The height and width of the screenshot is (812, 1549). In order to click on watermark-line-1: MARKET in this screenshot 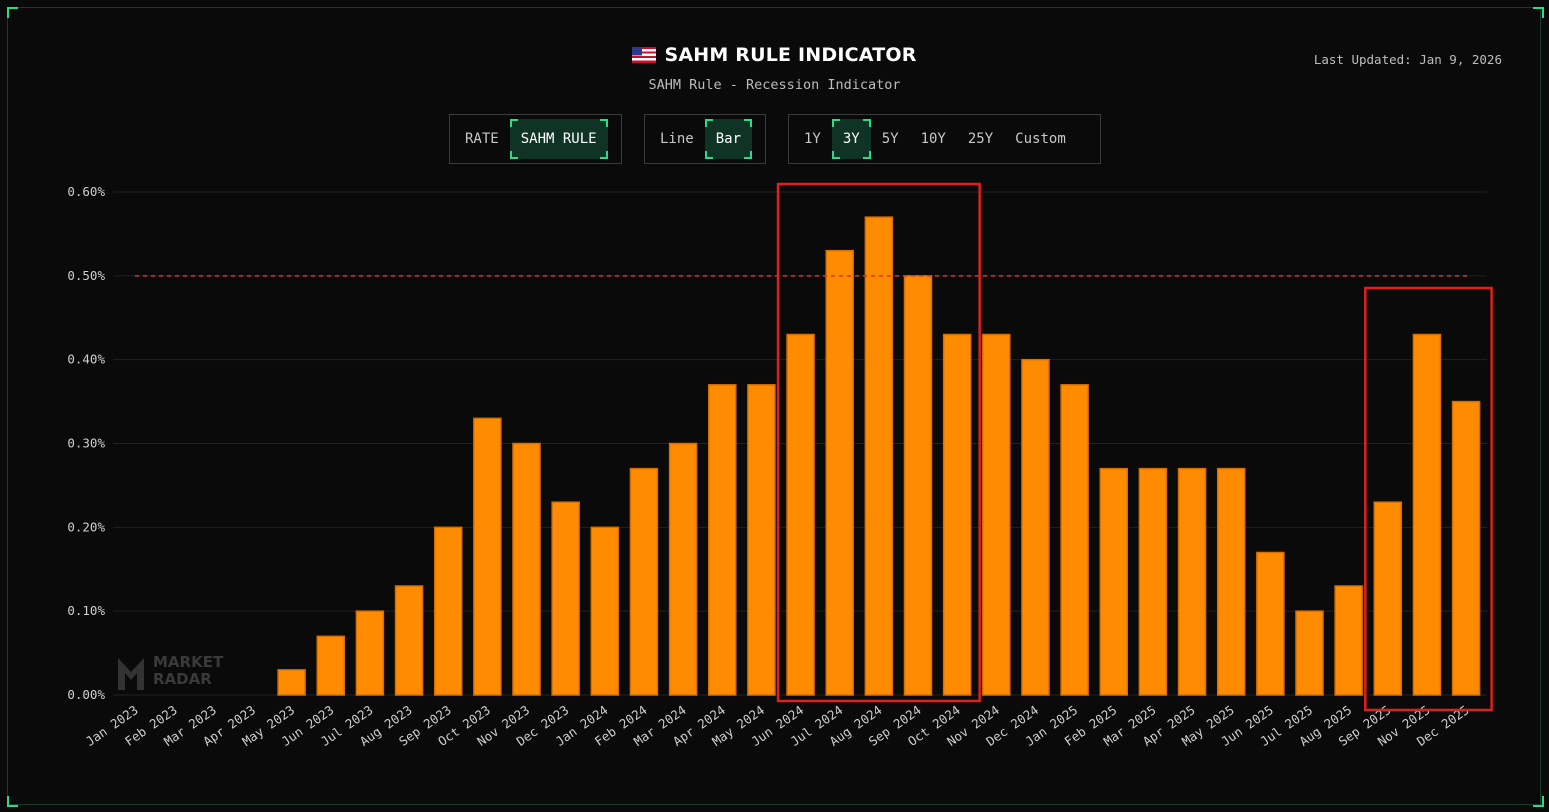, I will do `click(188, 662)`.